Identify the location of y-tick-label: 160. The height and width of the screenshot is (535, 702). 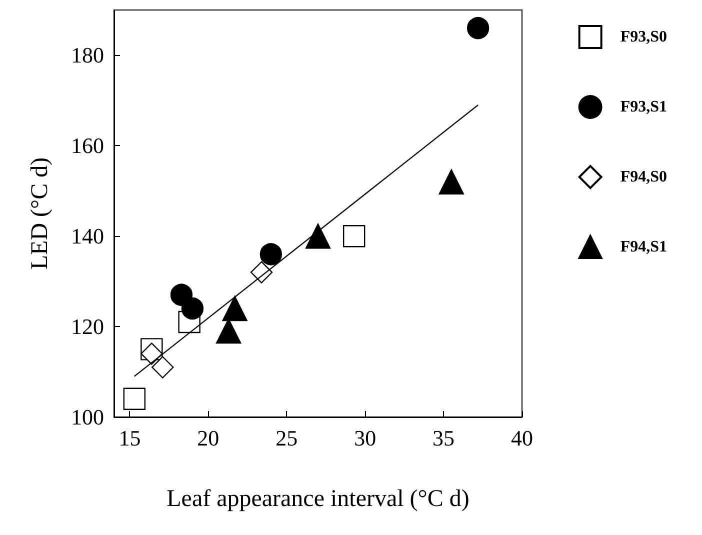
(87, 145).